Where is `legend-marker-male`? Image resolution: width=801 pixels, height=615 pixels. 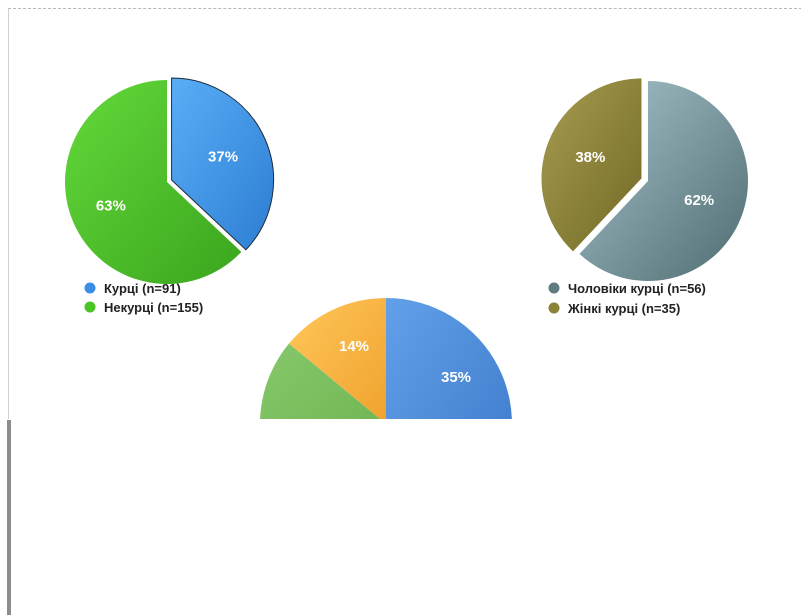 legend-marker-male is located at coordinates (554, 288).